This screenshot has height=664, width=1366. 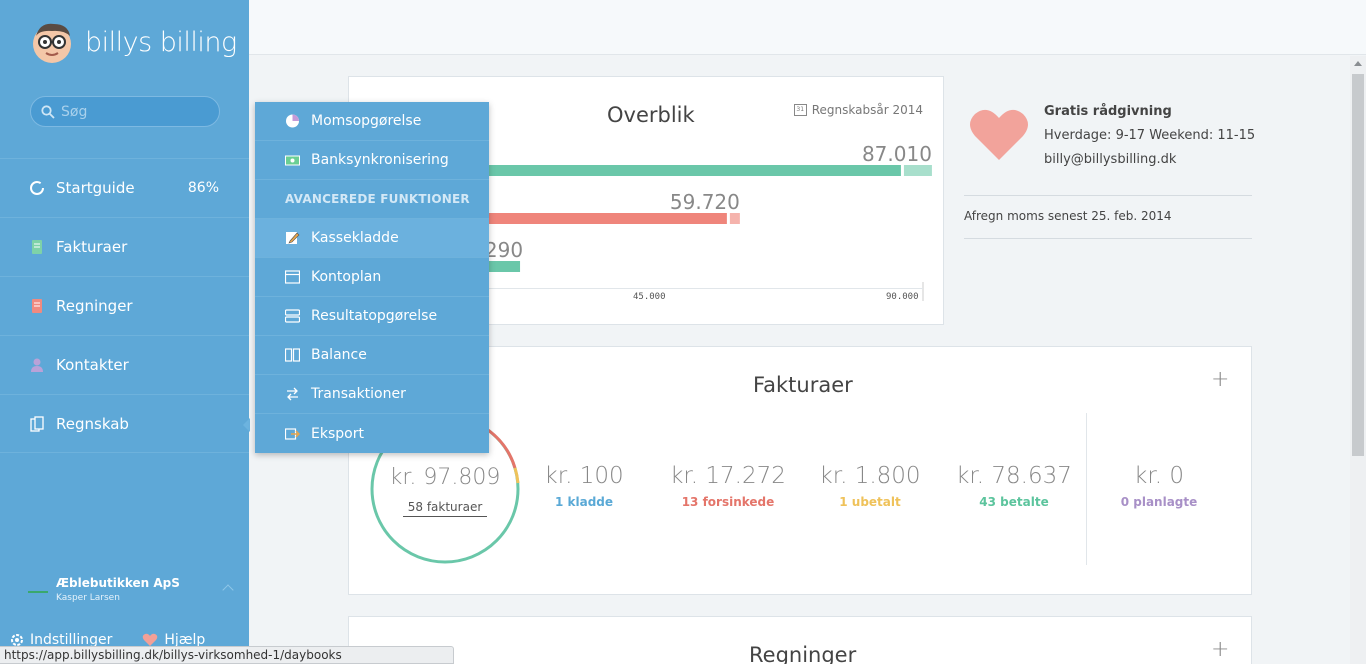 What do you see at coordinates (38, 592) in the screenshot?
I see `company-indicator` at bounding box center [38, 592].